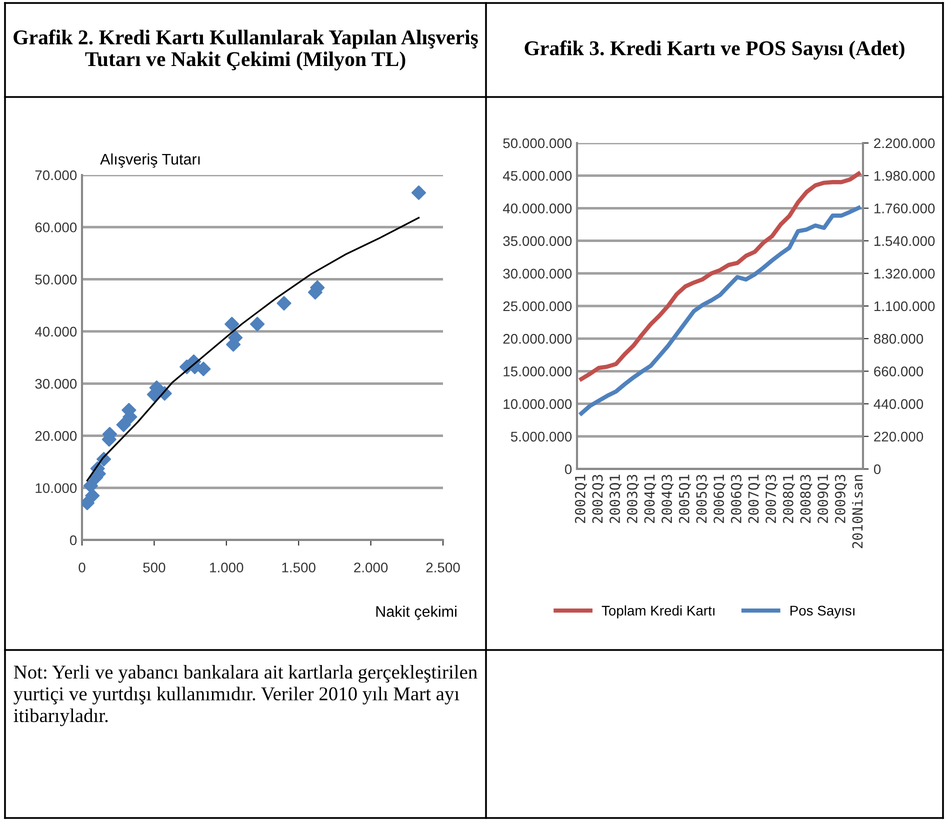  Describe the element at coordinates (904, 306) in the screenshot. I see `y2-tick-label: 1.100.000` at that location.